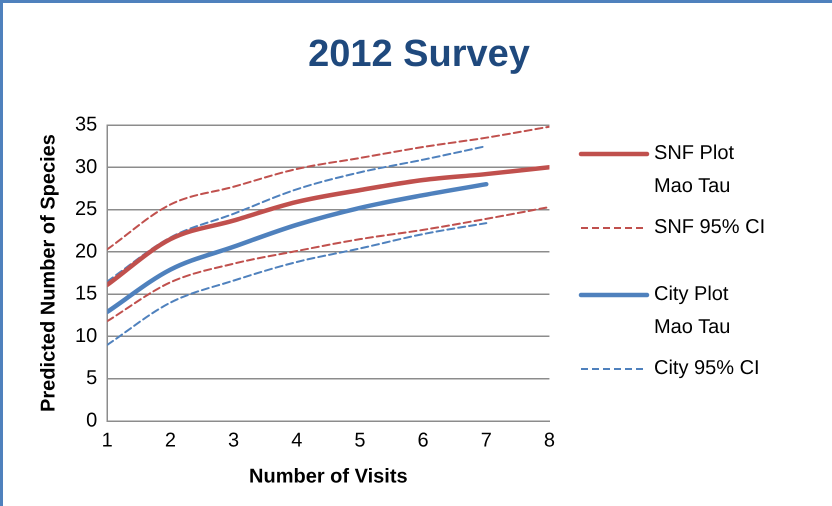  I want to click on y-tick-label: 35, so click(86, 125).